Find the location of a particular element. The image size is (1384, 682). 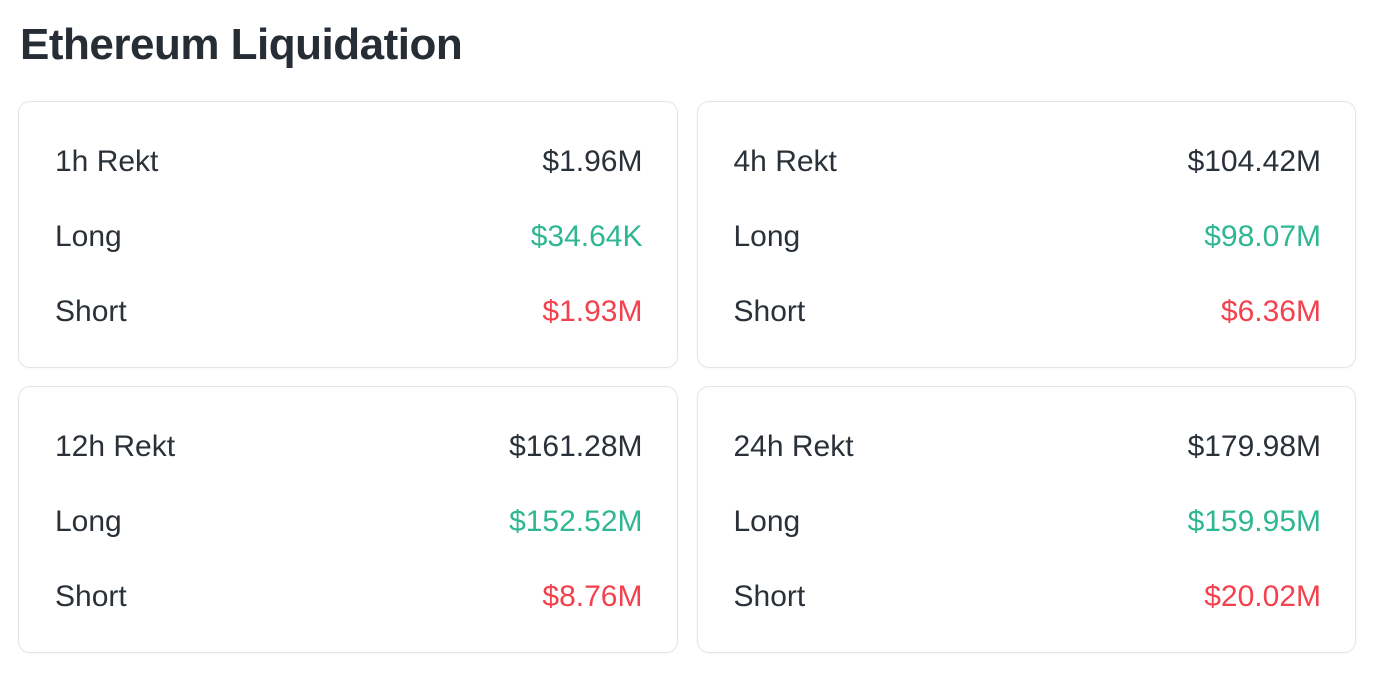

short-value: $6.36M is located at coordinates (1270, 311).